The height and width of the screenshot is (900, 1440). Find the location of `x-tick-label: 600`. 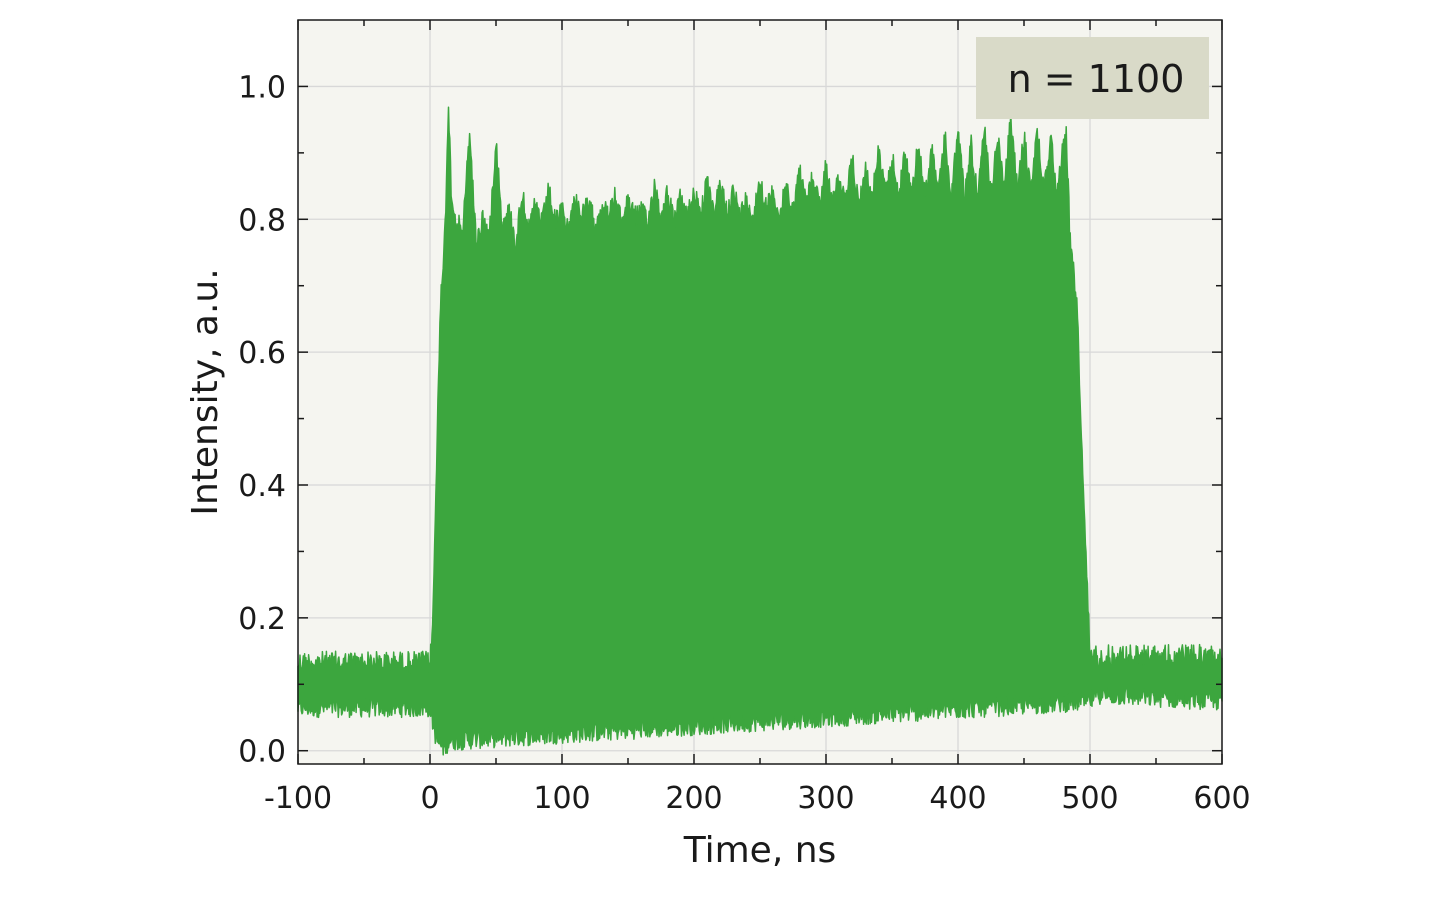

x-tick-label: 600 is located at coordinates (1221, 798).